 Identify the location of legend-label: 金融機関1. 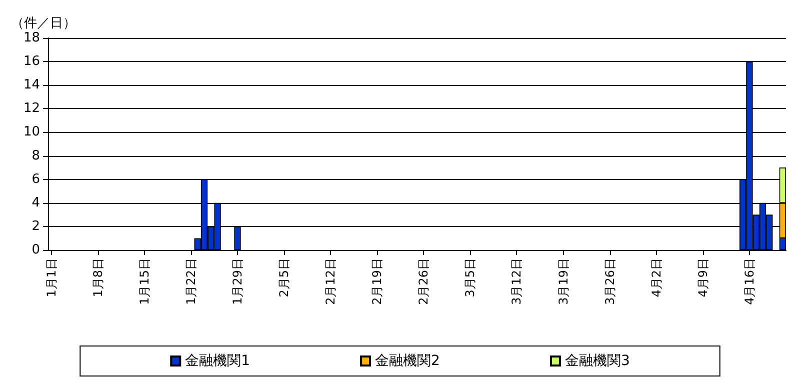
(217, 361).